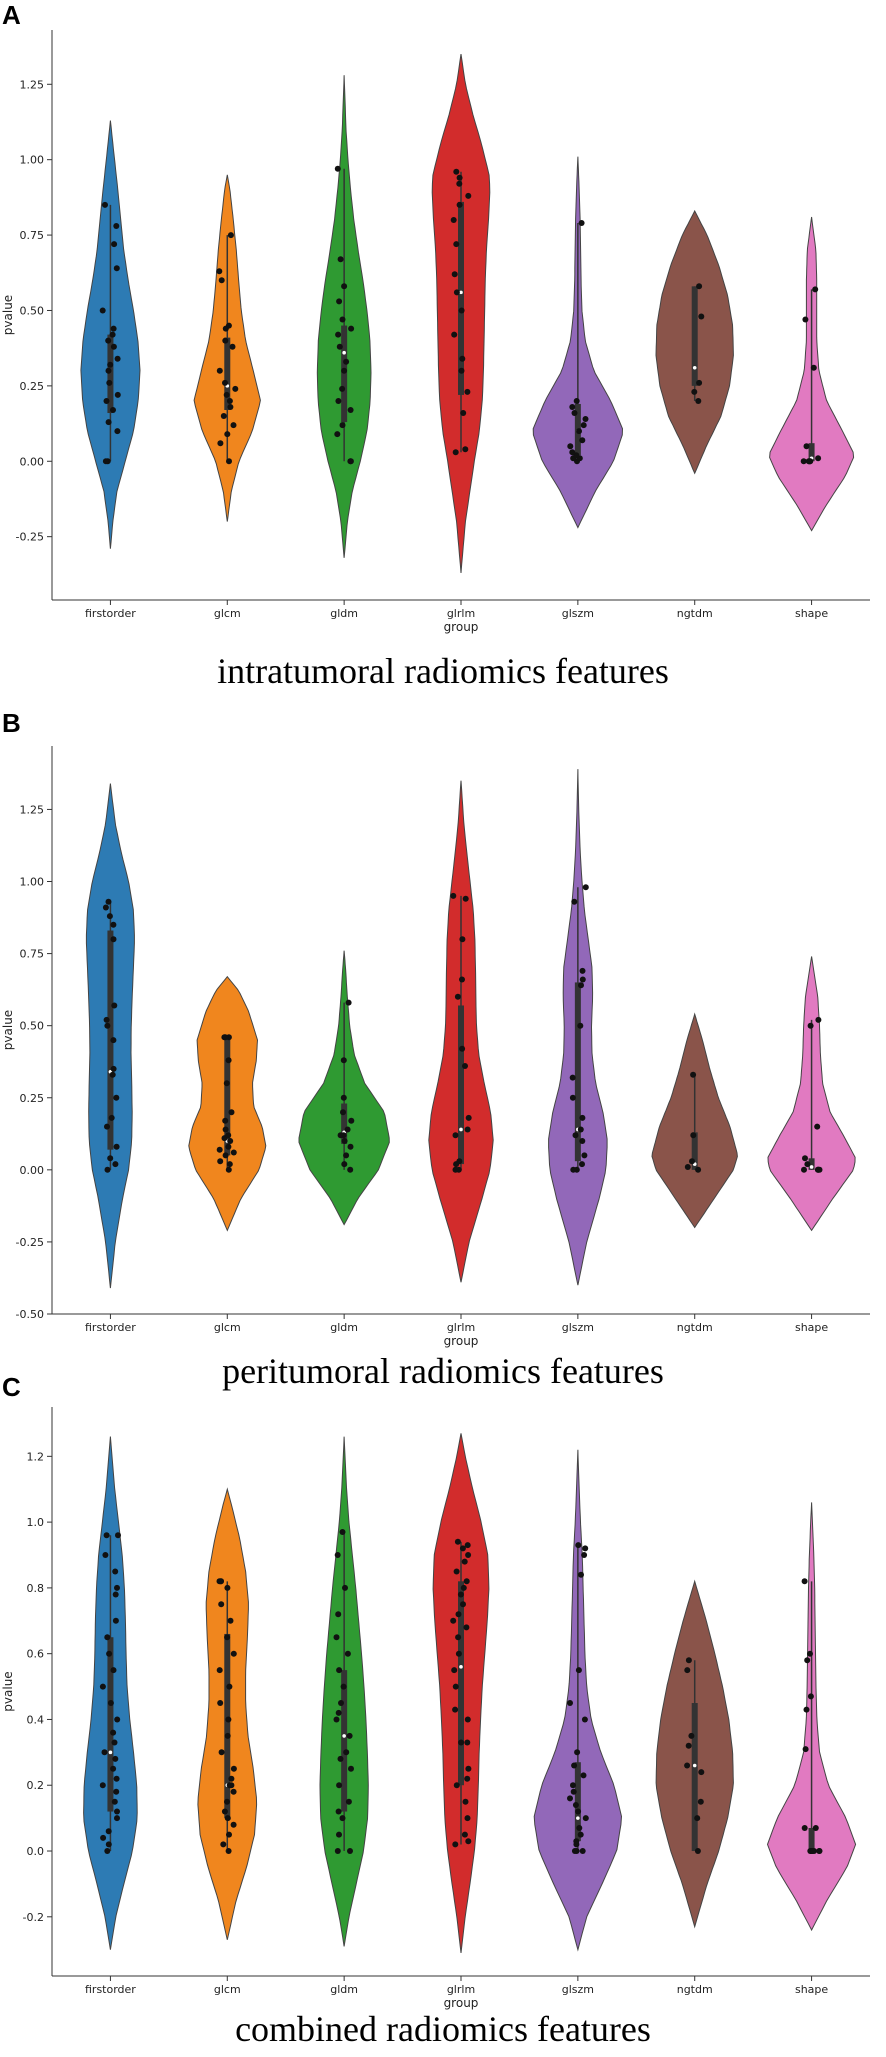 The image size is (886, 2057). Describe the element at coordinates (32, 386) in the screenshot. I see `y-tick-label: 0.25` at that location.